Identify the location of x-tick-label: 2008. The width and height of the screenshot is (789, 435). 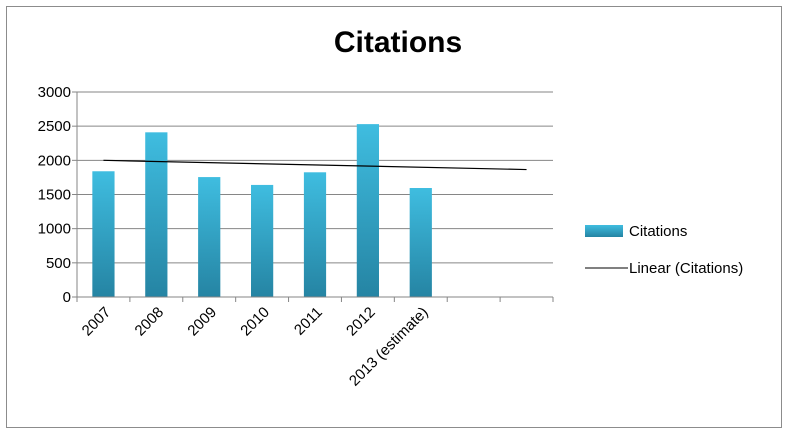
(150, 322).